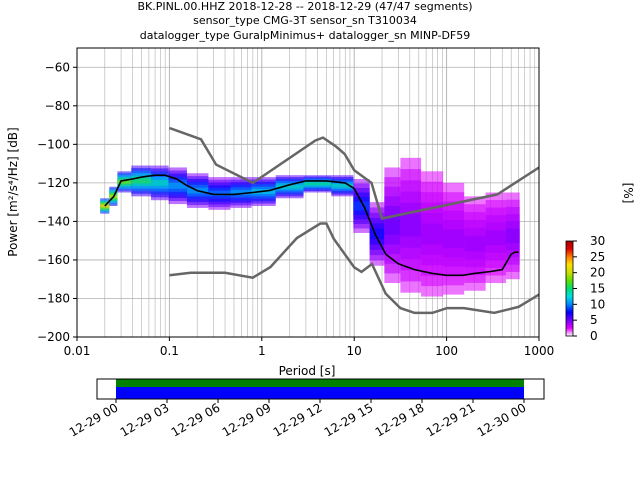 The width and height of the screenshot is (640, 480). What do you see at coordinates (597, 289) in the screenshot?
I see `colorbar-tick-label: 15` at bounding box center [597, 289].